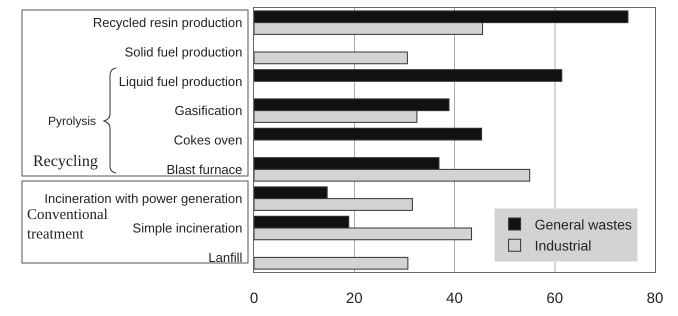 This screenshot has height=316, width=678. What do you see at coordinates (354, 298) in the screenshot?
I see `x-tick-label: 20` at bounding box center [354, 298].